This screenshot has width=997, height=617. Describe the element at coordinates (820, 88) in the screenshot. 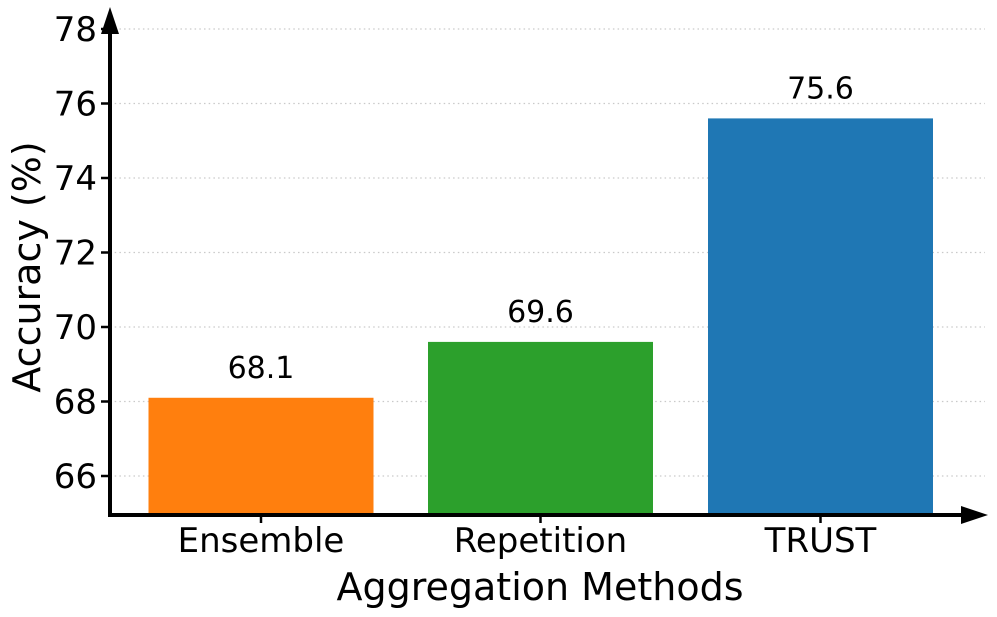

I see `bar-value-label: 75.6` at that location.